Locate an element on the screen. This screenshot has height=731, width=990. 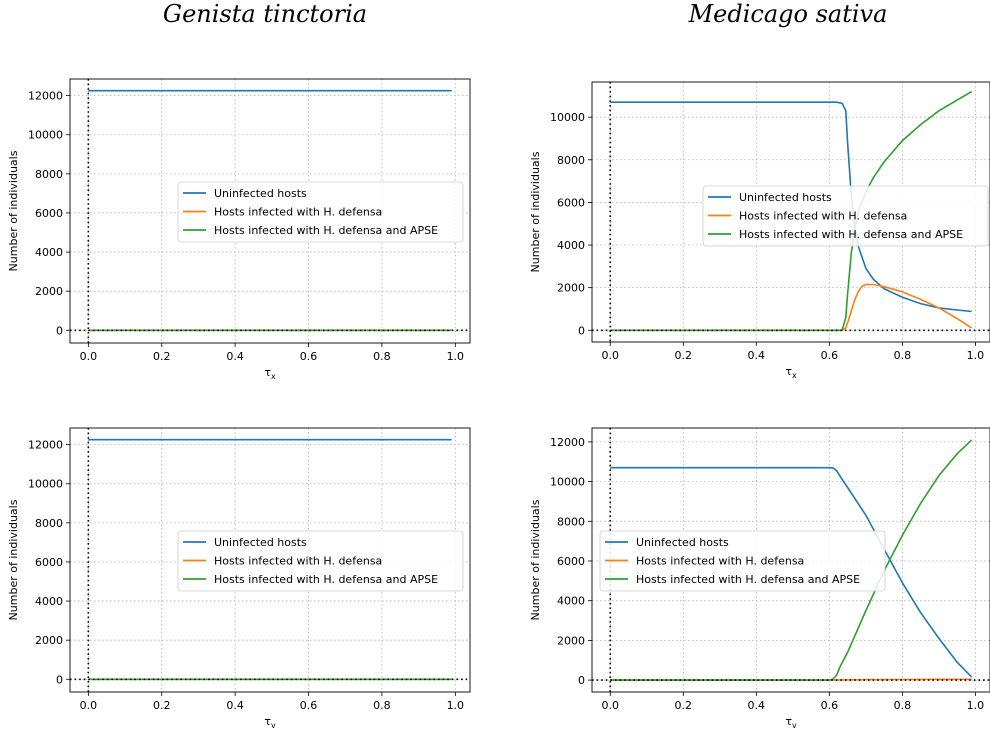
column-title-genista-tinctoria: Genista tinctoria is located at coordinates (265, 14).